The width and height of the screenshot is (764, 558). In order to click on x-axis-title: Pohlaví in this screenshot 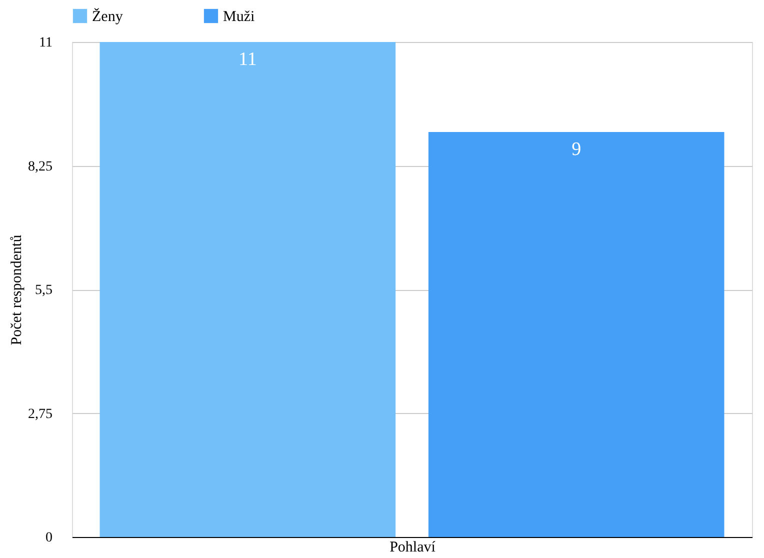, I will do `click(413, 548)`.